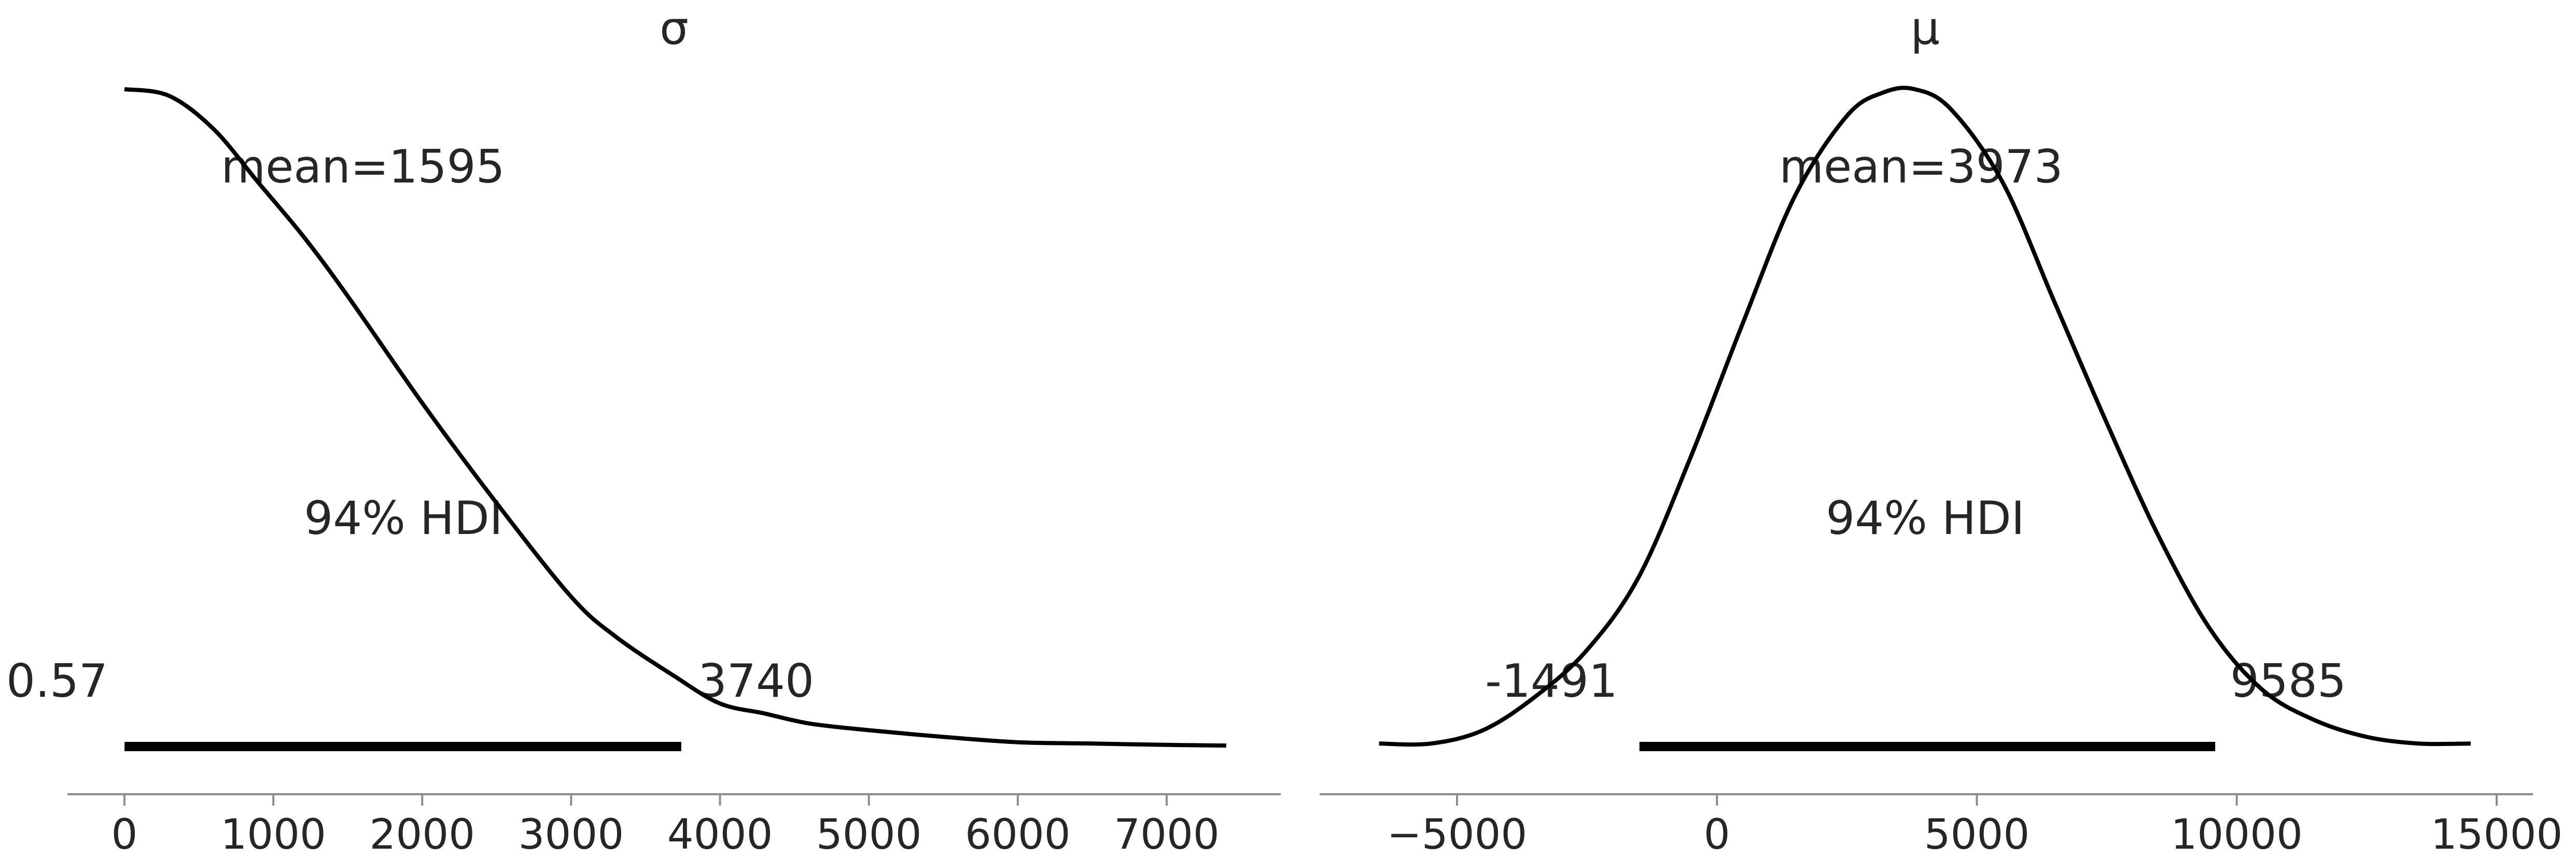  What do you see at coordinates (1921, 166) in the screenshot?
I see `mean-label-mu: mean=3973` at bounding box center [1921, 166].